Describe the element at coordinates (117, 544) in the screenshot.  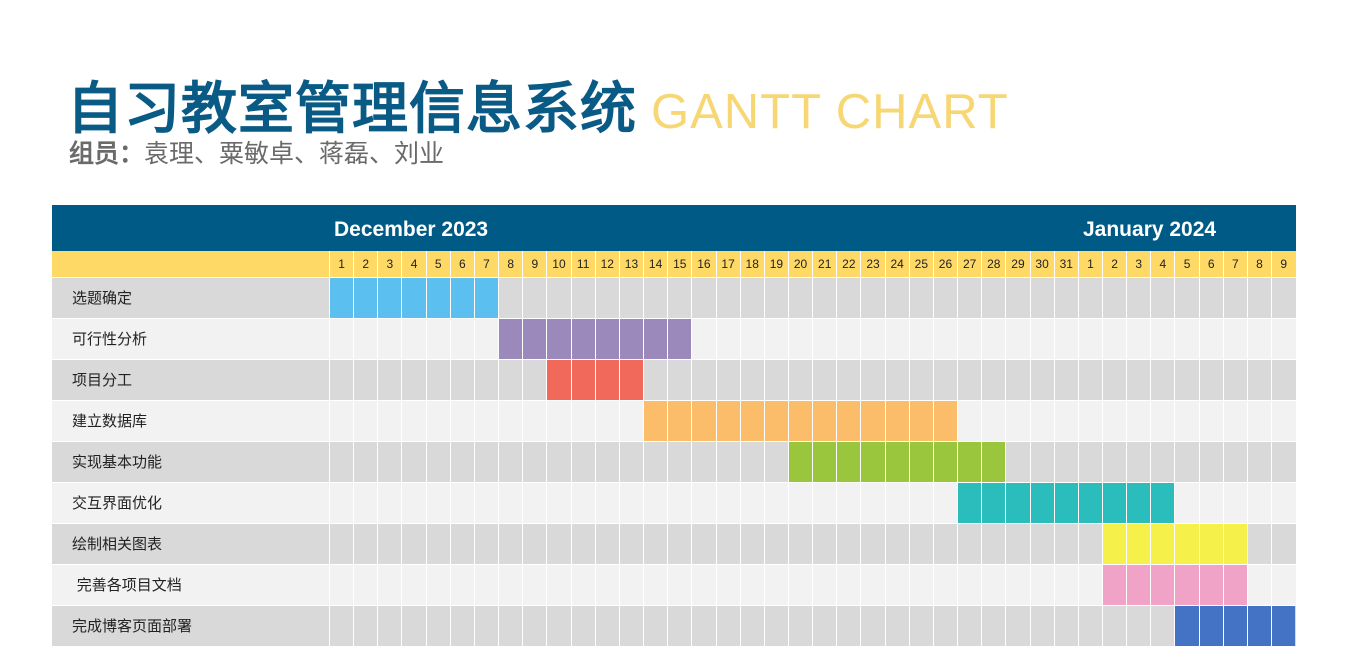
I see `task-name: 绘制相关图表` at that location.